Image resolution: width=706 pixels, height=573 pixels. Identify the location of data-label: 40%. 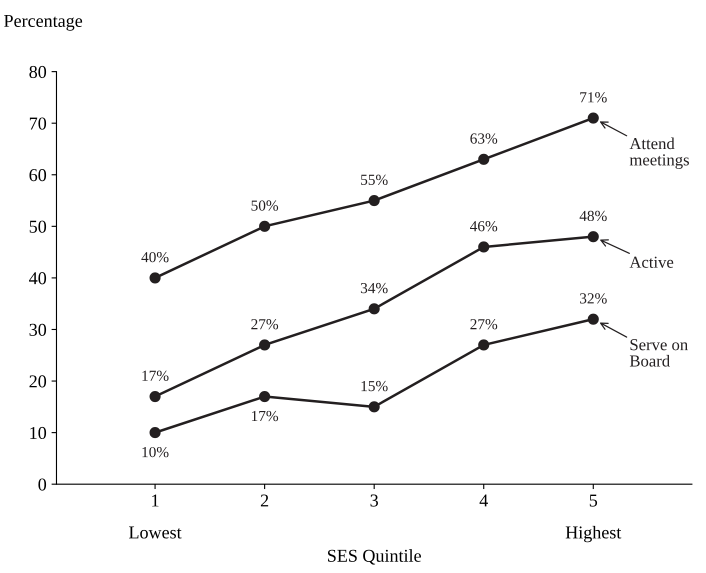
(155, 257).